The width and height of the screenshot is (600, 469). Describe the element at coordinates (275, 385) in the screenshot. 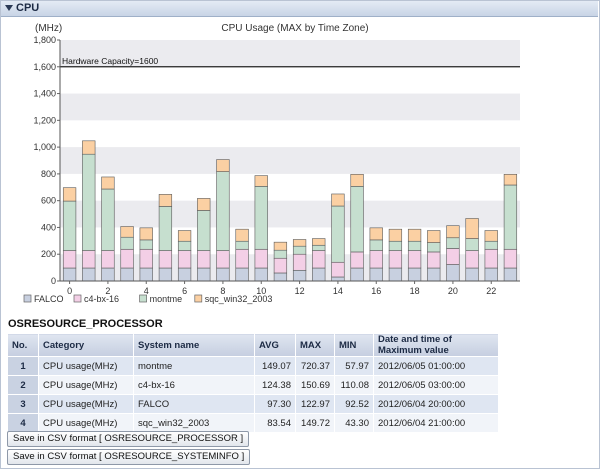

I see `row-avg: 124.38` at that location.